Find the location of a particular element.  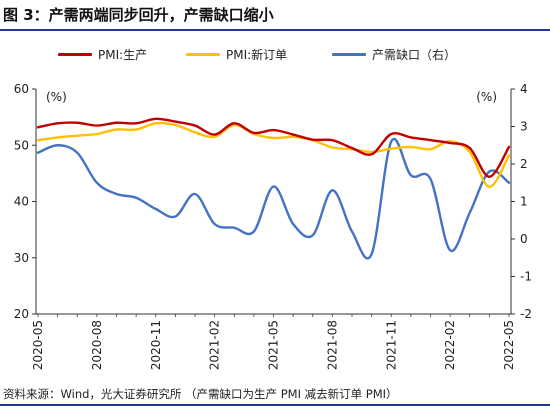

right-axis-unit: (%) is located at coordinates (486, 97).